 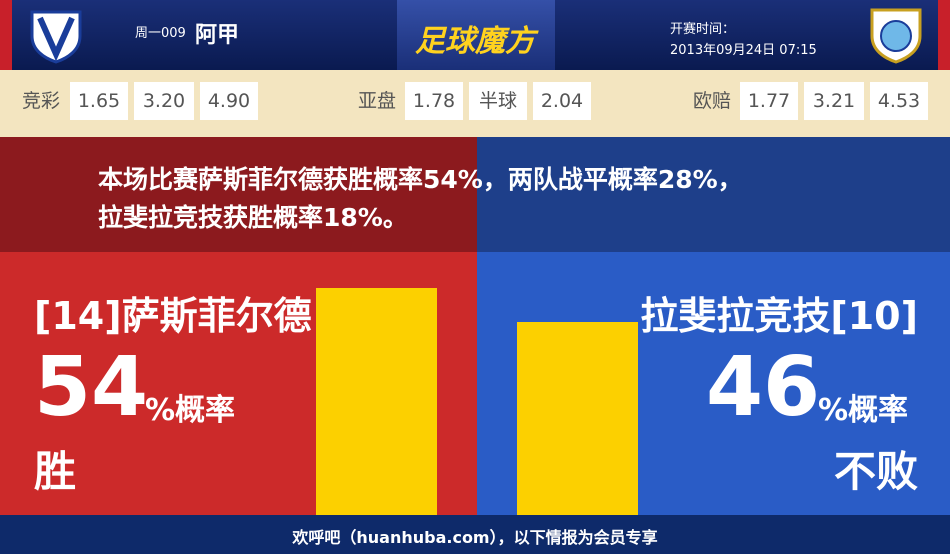 What do you see at coordinates (562, 101) in the screenshot?
I see `odds-value: 2.04` at bounding box center [562, 101].